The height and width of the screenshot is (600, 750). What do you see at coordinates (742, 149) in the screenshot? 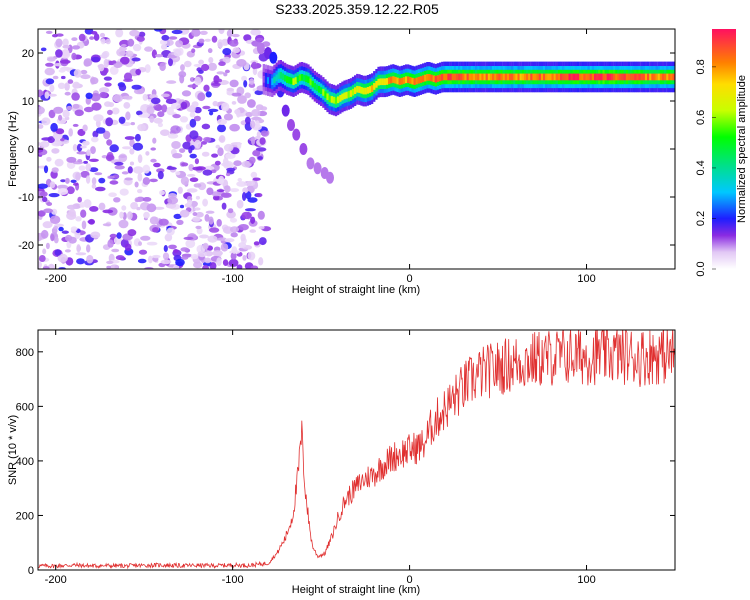
I see `colorbar-label: Normalized spectral amplitude` at bounding box center [742, 149].